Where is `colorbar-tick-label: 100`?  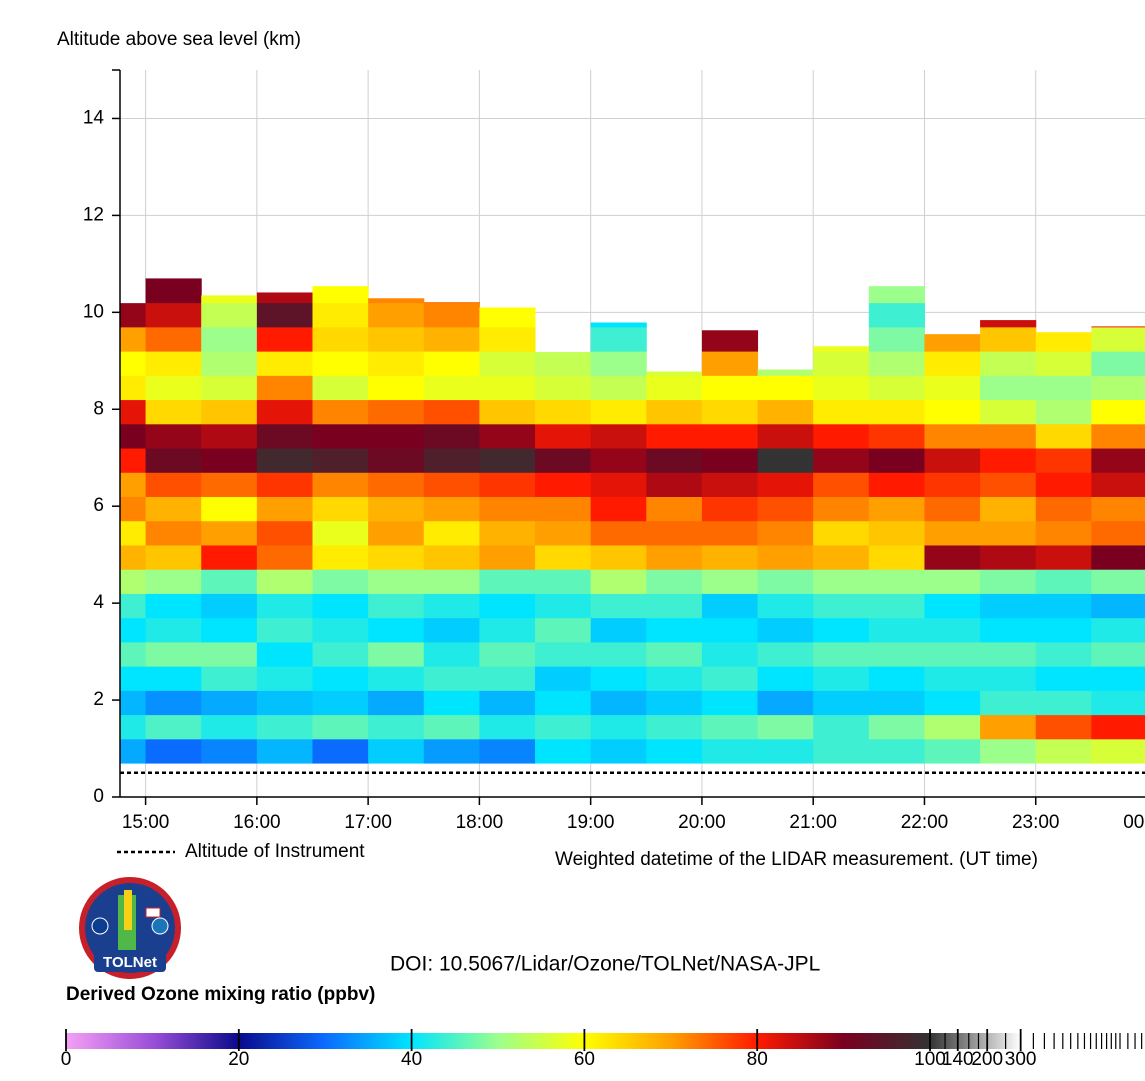 colorbar-tick-label: 100 is located at coordinates (930, 1059).